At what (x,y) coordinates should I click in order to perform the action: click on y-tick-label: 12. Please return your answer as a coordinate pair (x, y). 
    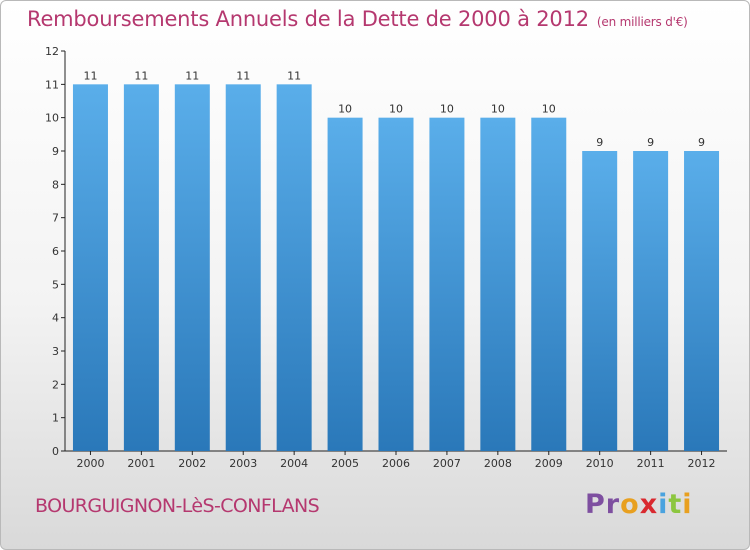
    Looking at the image, I should click on (52, 51).